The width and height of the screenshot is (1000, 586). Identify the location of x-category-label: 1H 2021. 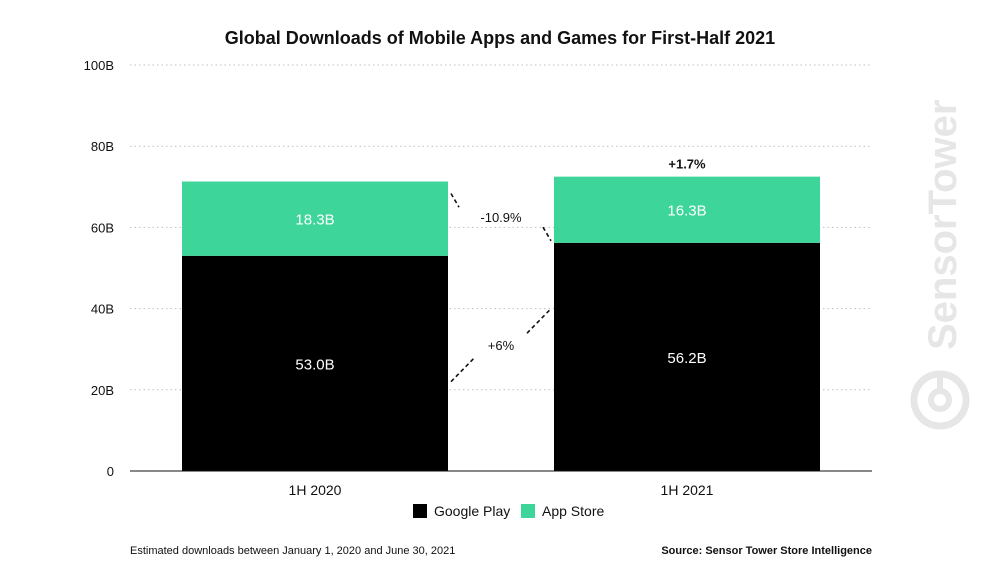
(687, 490).